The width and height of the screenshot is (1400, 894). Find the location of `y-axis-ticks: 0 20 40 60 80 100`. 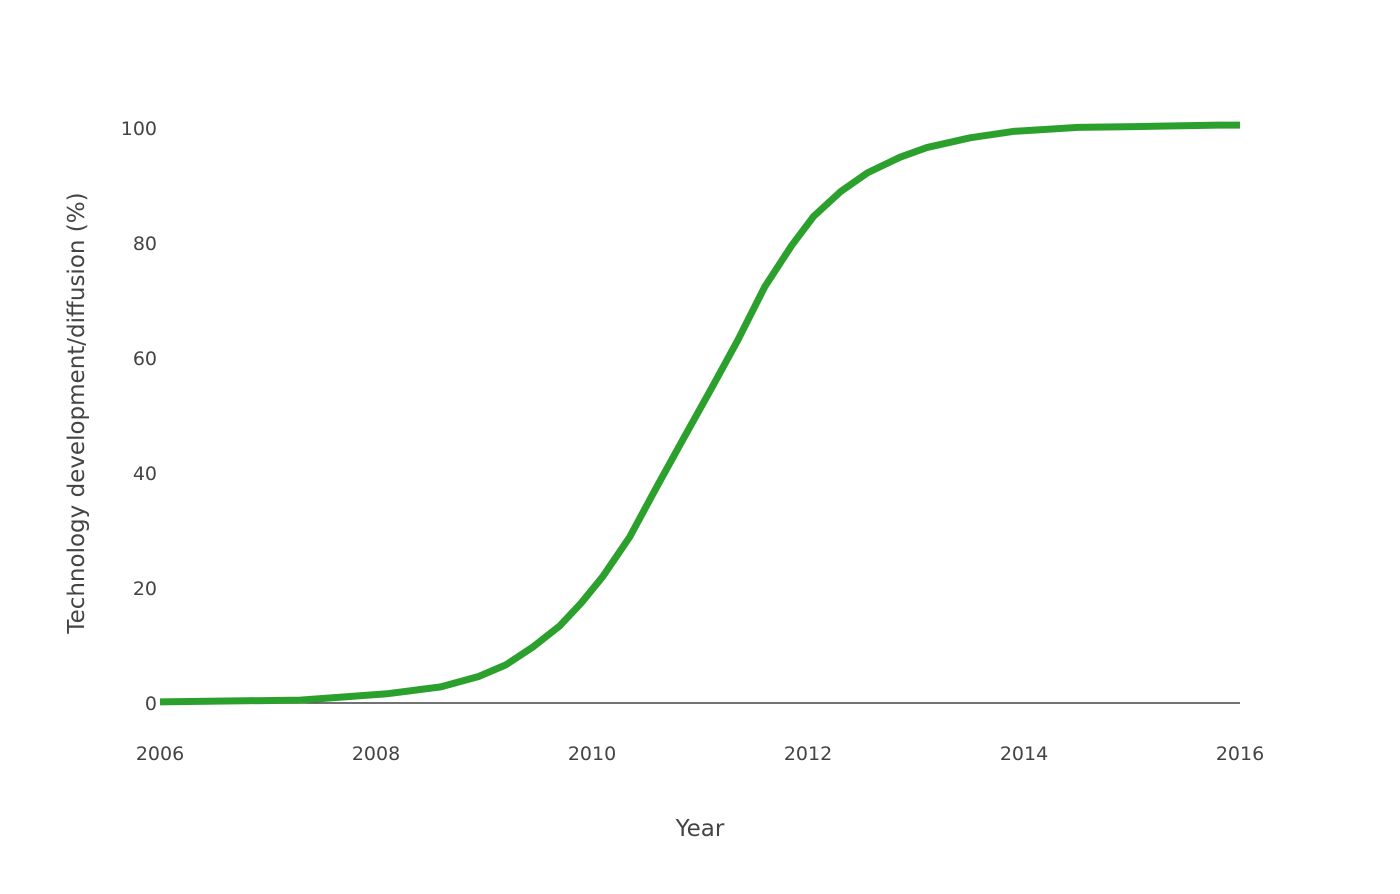

y-axis-ticks: 0 20 40 60 80 100 is located at coordinates (139, 416).